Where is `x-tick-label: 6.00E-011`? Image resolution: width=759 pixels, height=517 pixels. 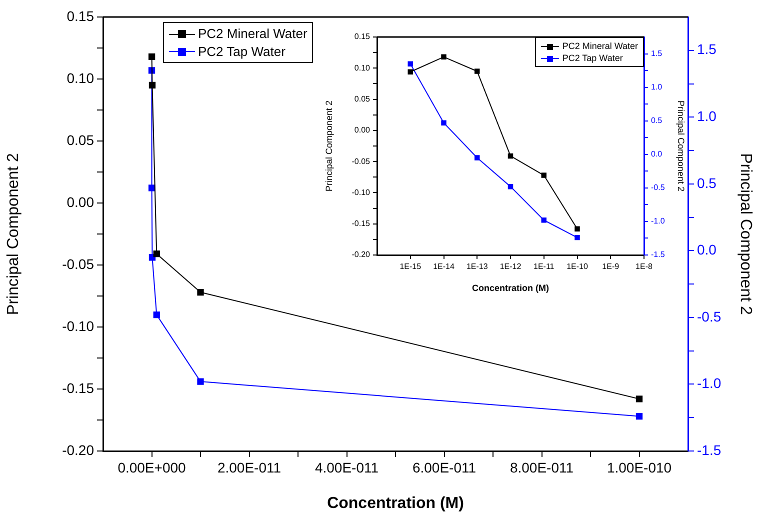
x-tick-label: 6.00E-011 is located at coordinates (444, 467).